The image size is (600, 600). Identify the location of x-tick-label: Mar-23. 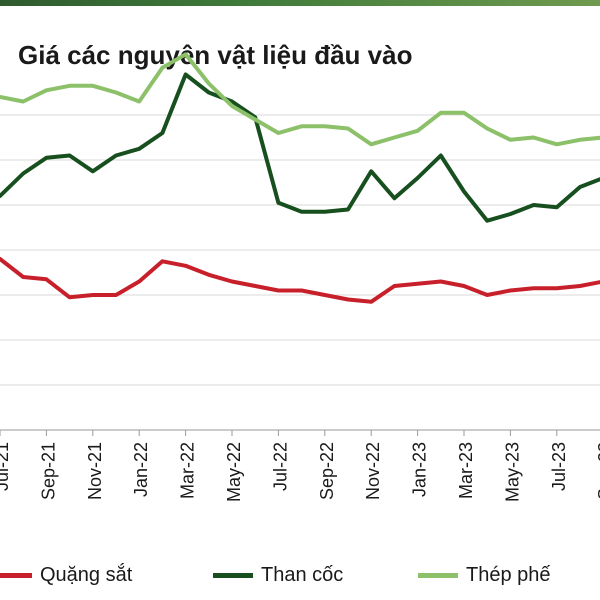
(466, 470).